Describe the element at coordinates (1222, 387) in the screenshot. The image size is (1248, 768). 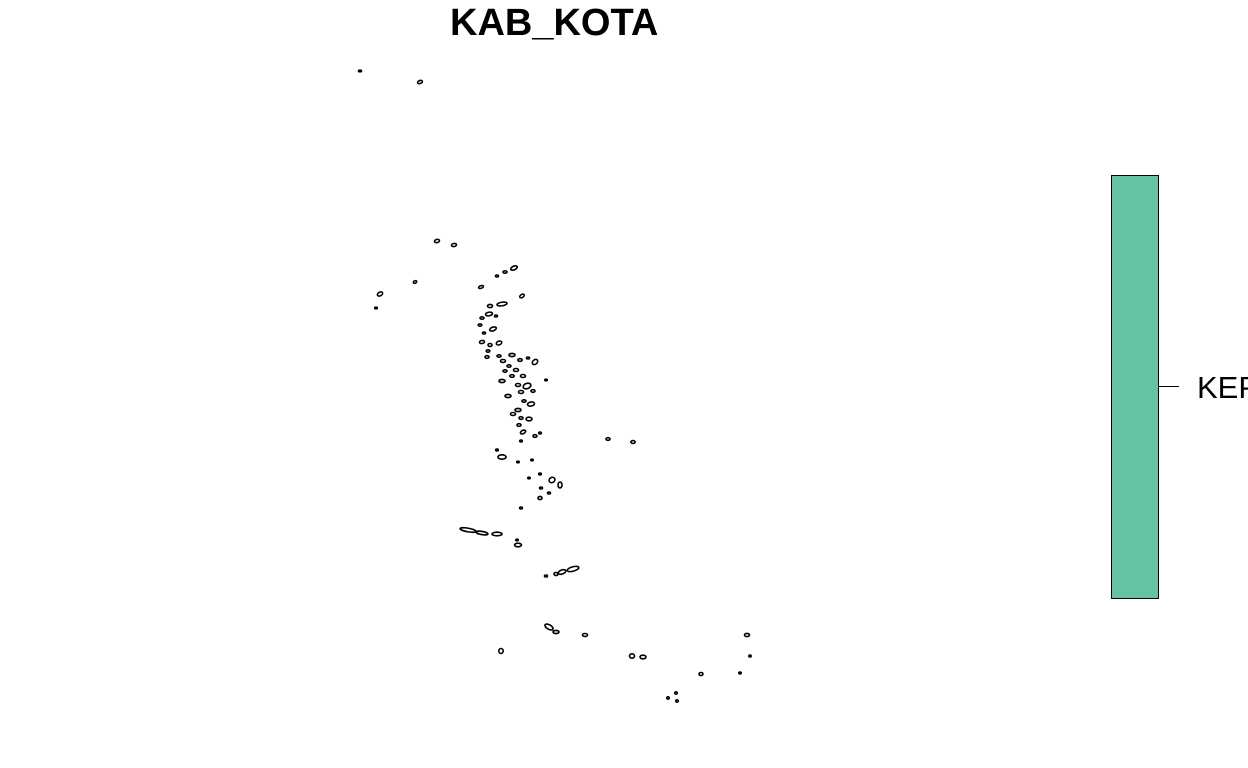
I see `legend-label: KEPULAUAN SERIBU` at that location.